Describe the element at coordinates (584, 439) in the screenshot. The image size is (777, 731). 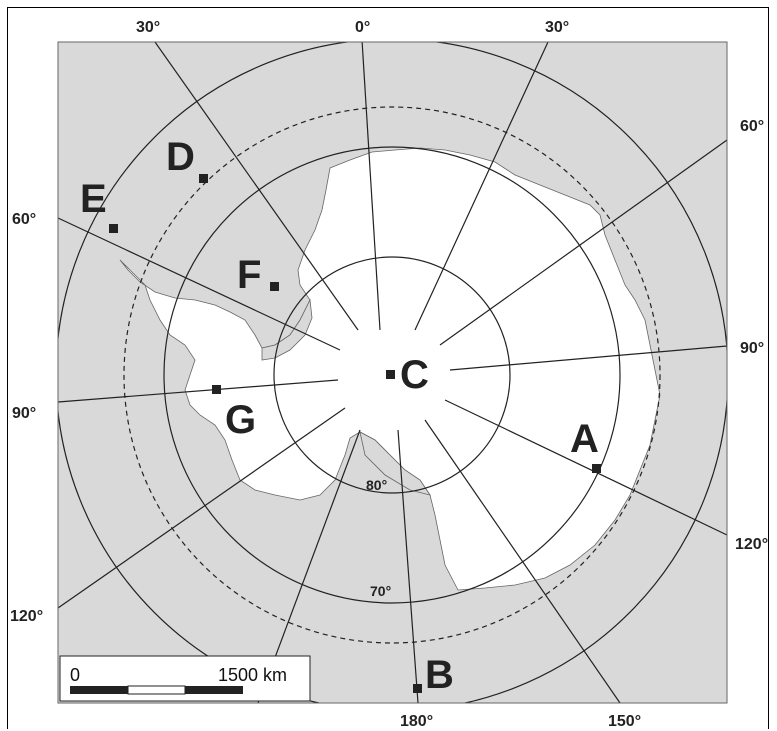
I see `point-label-a: A` at that location.